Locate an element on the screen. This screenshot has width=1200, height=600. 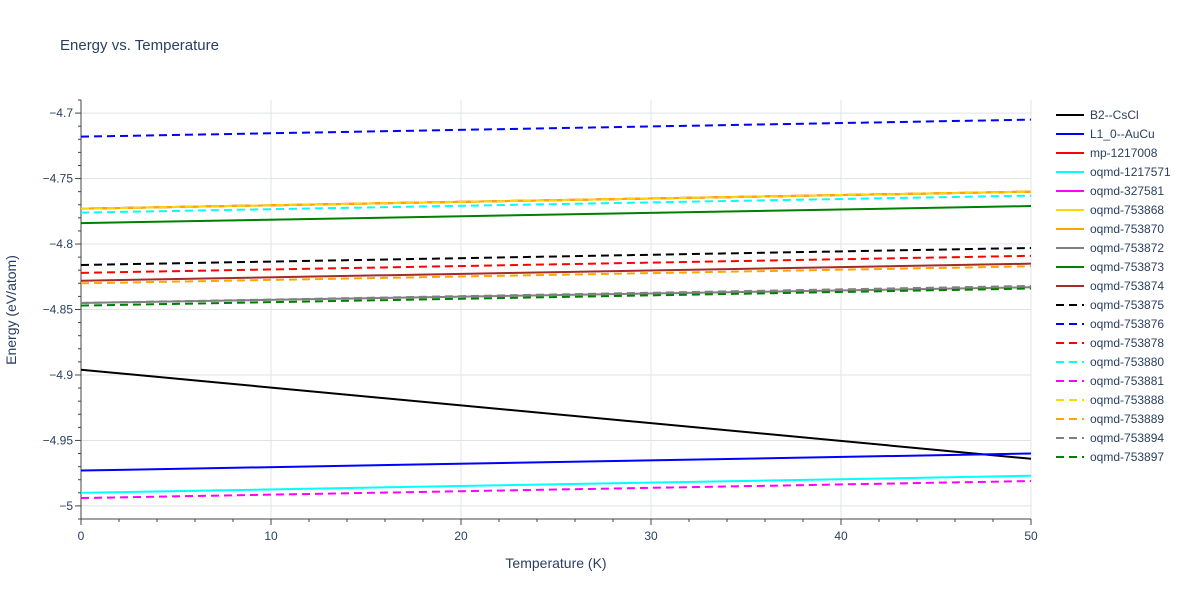
series-line-l1-0-aucu is located at coordinates (556, 462).